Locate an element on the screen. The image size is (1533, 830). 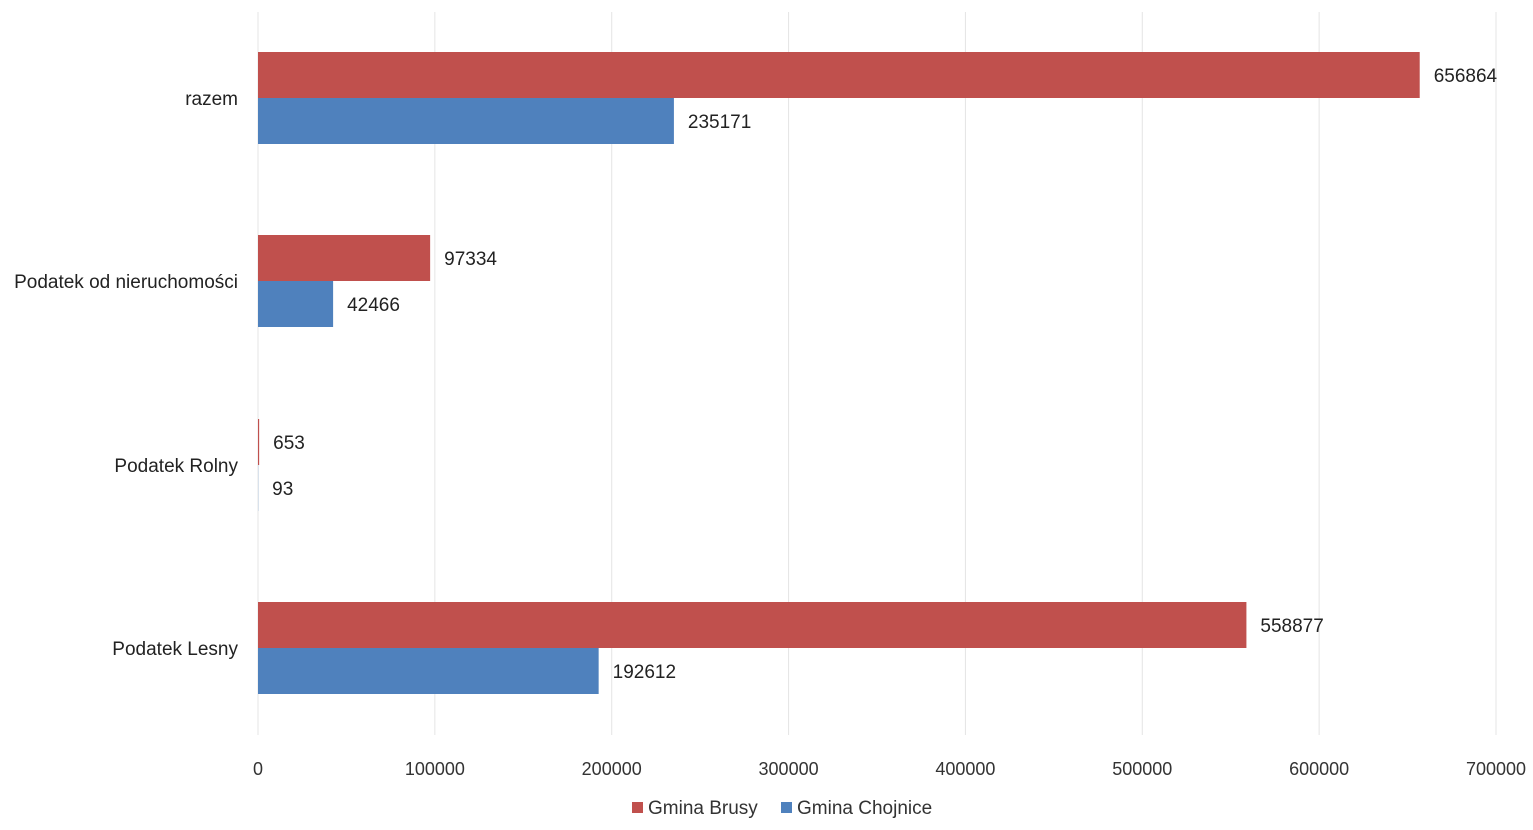
legend: Gmina Brusy Gmina Chojnice is located at coordinates (782, 808).